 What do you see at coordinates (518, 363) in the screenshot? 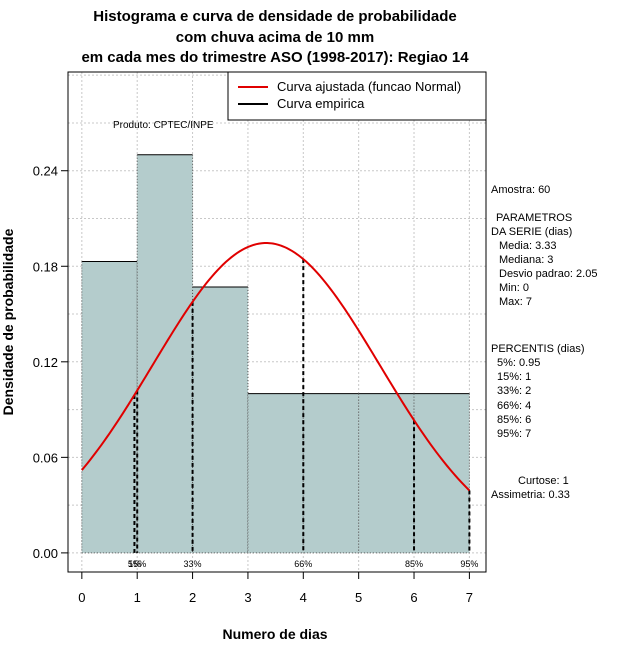
I see `stat-p5: 5%: 0.95` at bounding box center [518, 363].